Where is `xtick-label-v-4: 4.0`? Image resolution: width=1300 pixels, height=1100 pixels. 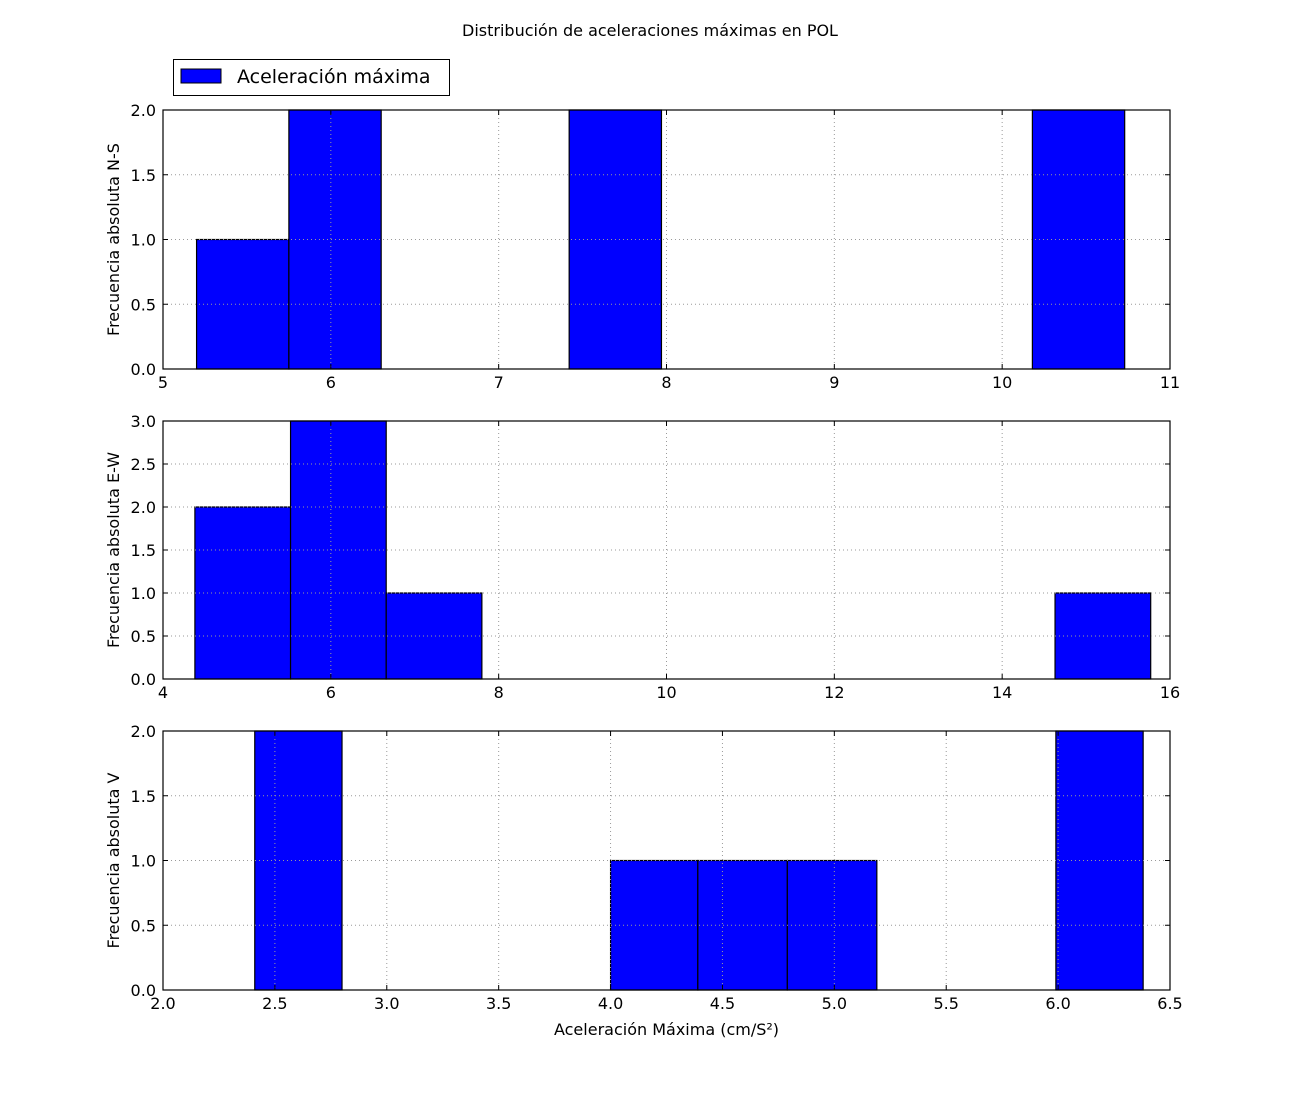 xtick-label-v-4: 4.0 is located at coordinates (610, 1003).